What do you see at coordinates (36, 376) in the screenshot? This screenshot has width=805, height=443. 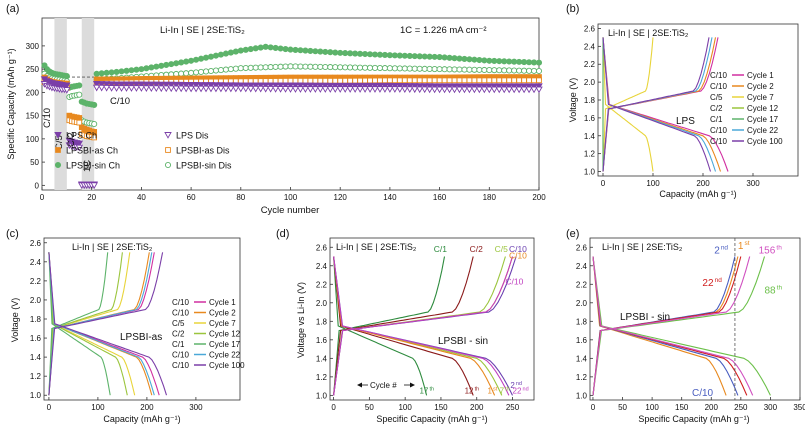 I see `y-tick-label: 1.2` at bounding box center [36, 376].